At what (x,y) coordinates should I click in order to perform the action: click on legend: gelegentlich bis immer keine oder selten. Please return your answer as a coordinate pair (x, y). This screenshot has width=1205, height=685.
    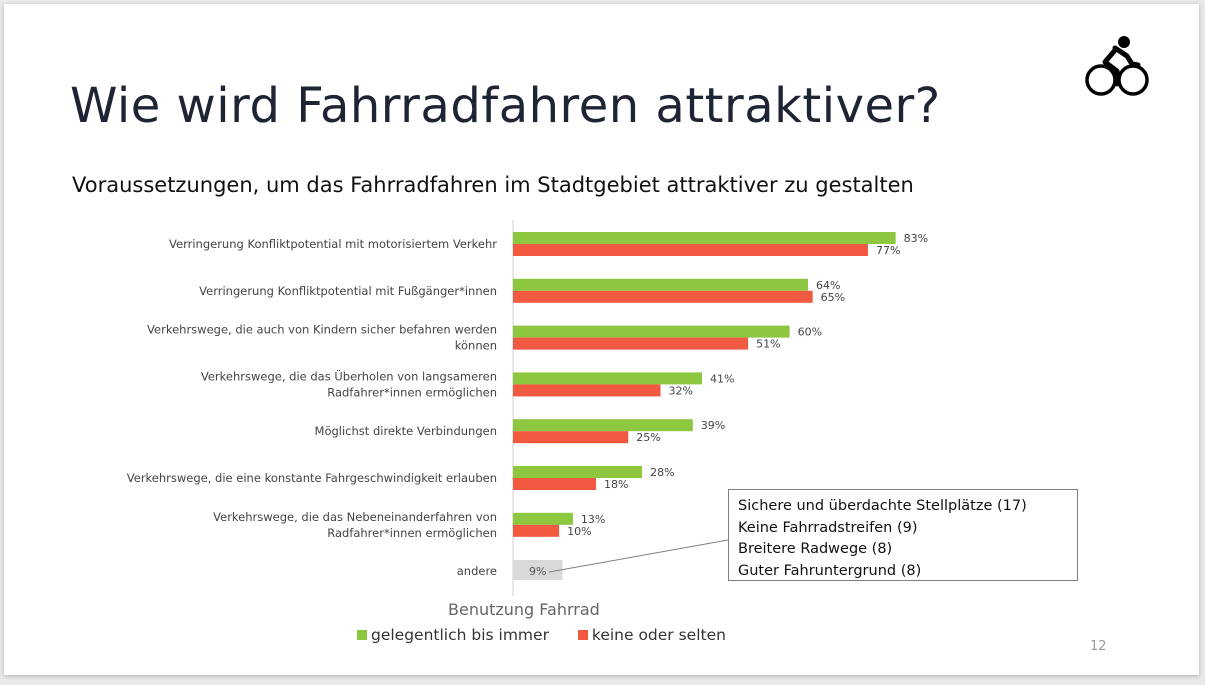
    Looking at the image, I should click on (553, 635).